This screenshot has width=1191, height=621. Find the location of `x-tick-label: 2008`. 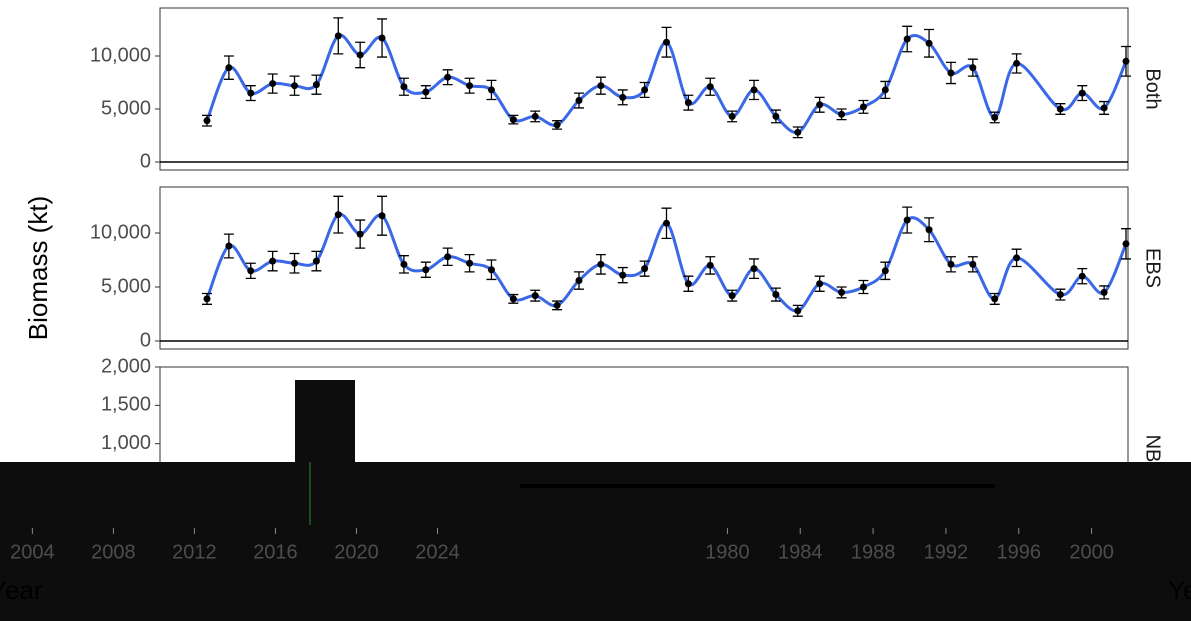

x-tick-label: 2008 is located at coordinates (113, 552).